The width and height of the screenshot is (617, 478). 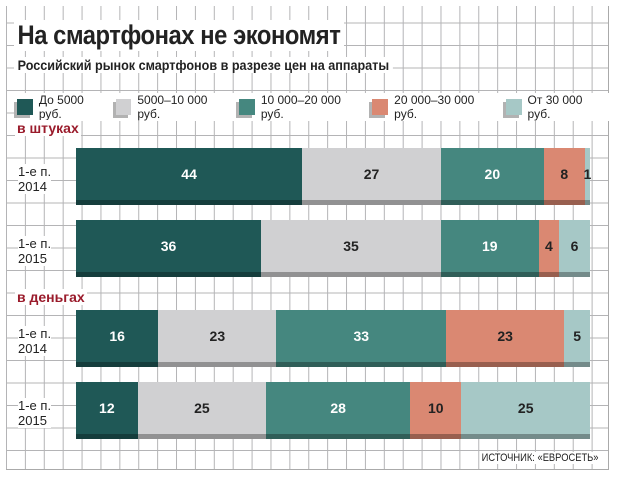 I want to click on bar-segment: 8, so click(x=564, y=176).